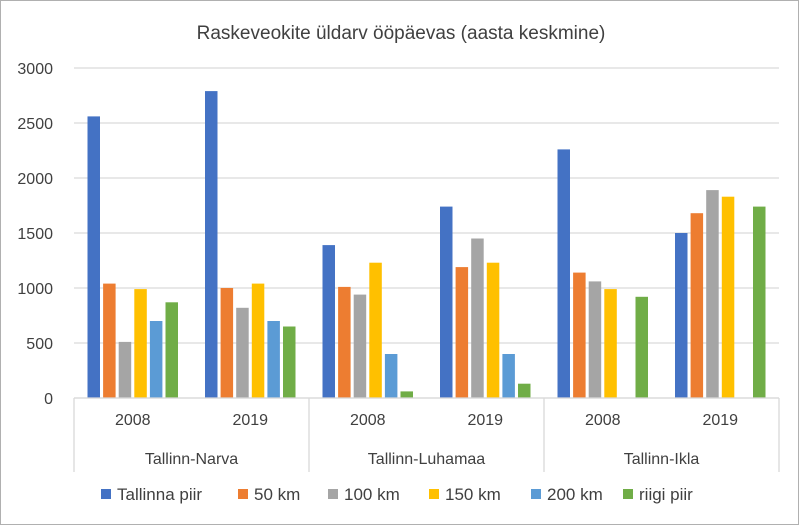 This screenshot has height=526, width=799. I want to click on y-tick-label: 1500, so click(35, 234).